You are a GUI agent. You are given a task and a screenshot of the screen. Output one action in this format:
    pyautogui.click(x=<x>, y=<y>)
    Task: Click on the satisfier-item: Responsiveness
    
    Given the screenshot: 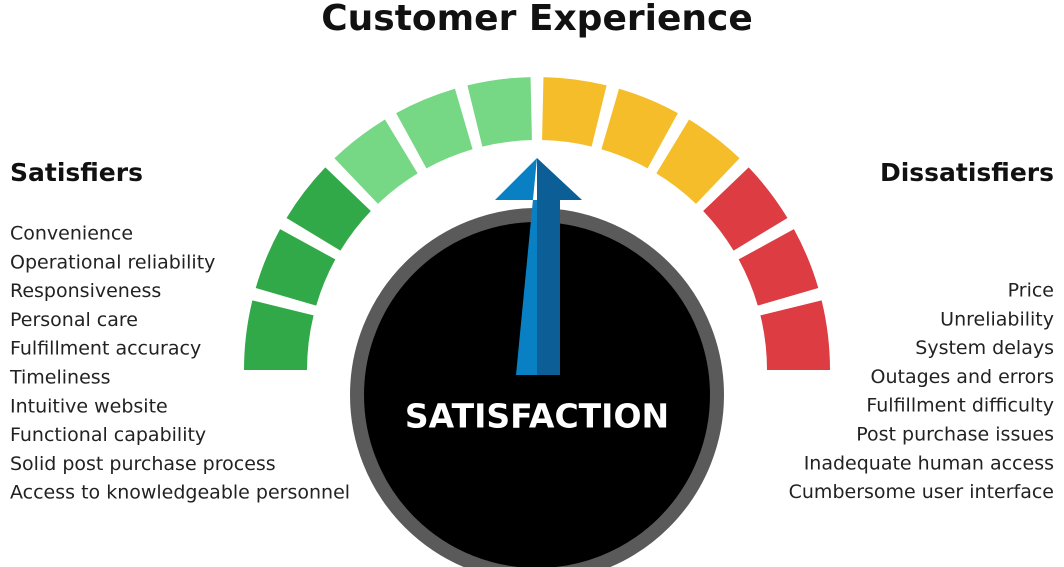 What is the action you would take?
    pyautogui.click(x=85, y=291)
    